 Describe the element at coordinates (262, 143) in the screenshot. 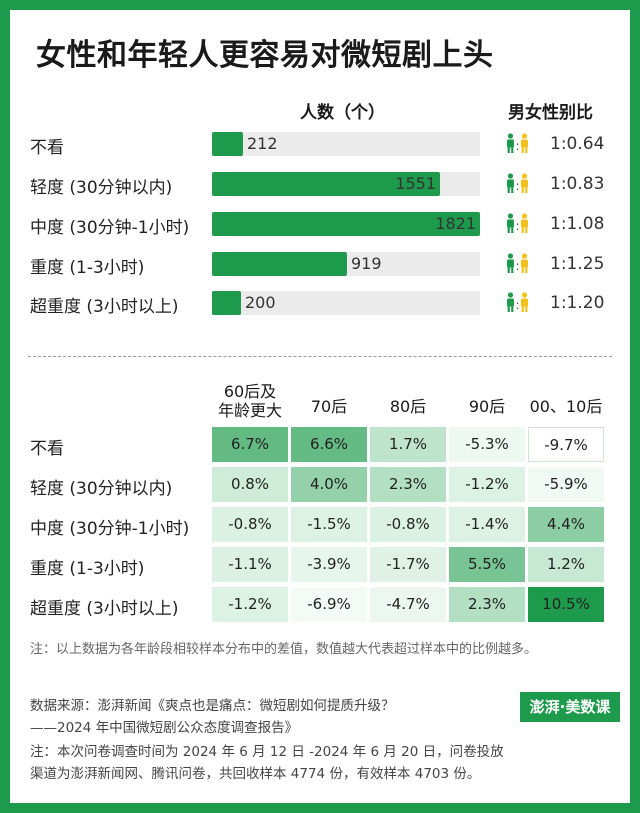

I see `bar-value-label: 212` at that location.